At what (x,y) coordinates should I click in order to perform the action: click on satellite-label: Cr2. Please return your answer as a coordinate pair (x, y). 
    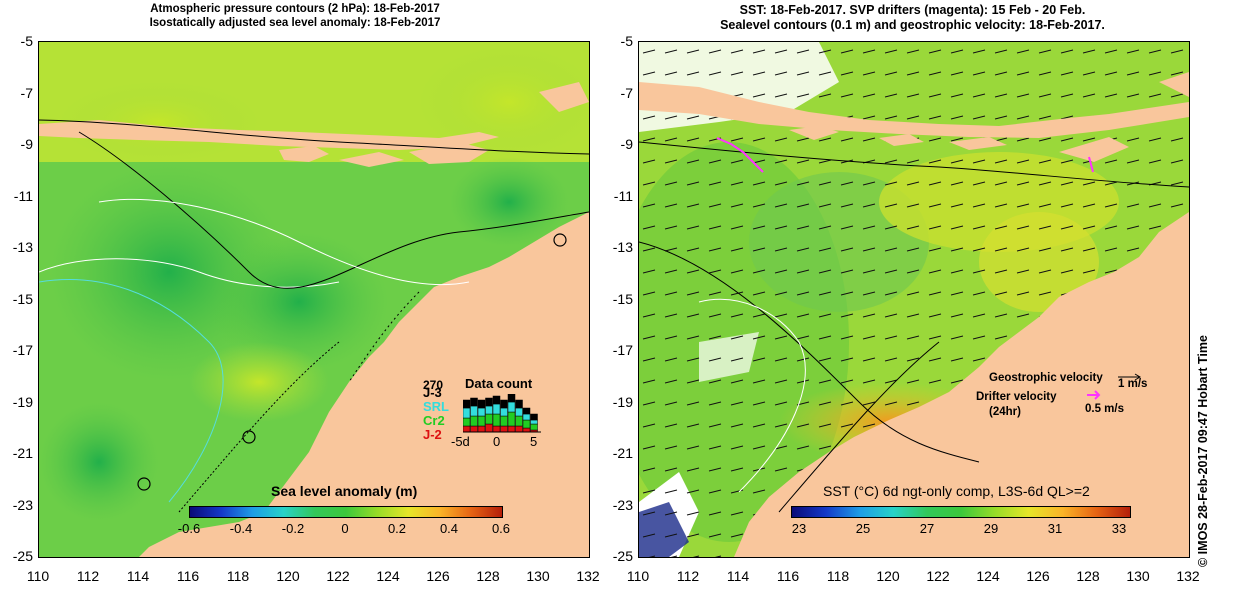
    Looking at the image, I should click on (434, 420).